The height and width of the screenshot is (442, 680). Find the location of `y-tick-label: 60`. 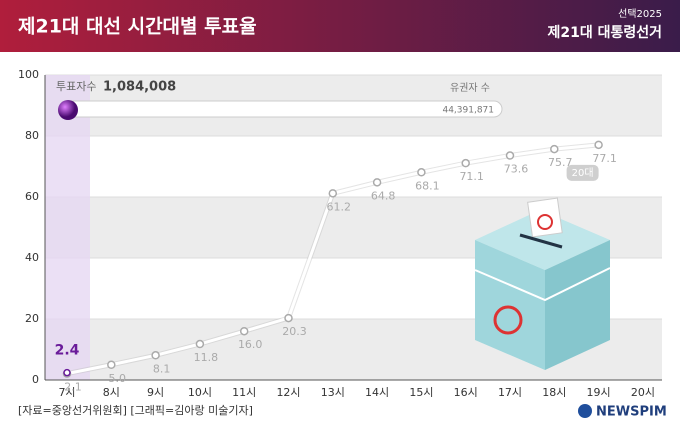

y-tick-label: 60 is located at coordinates (32, 196).